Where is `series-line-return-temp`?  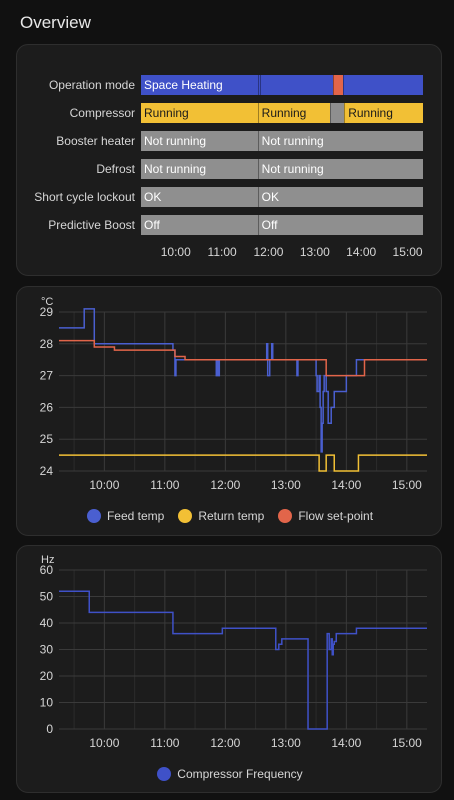 series-line-return-temp is located at coordinates (243, 463).